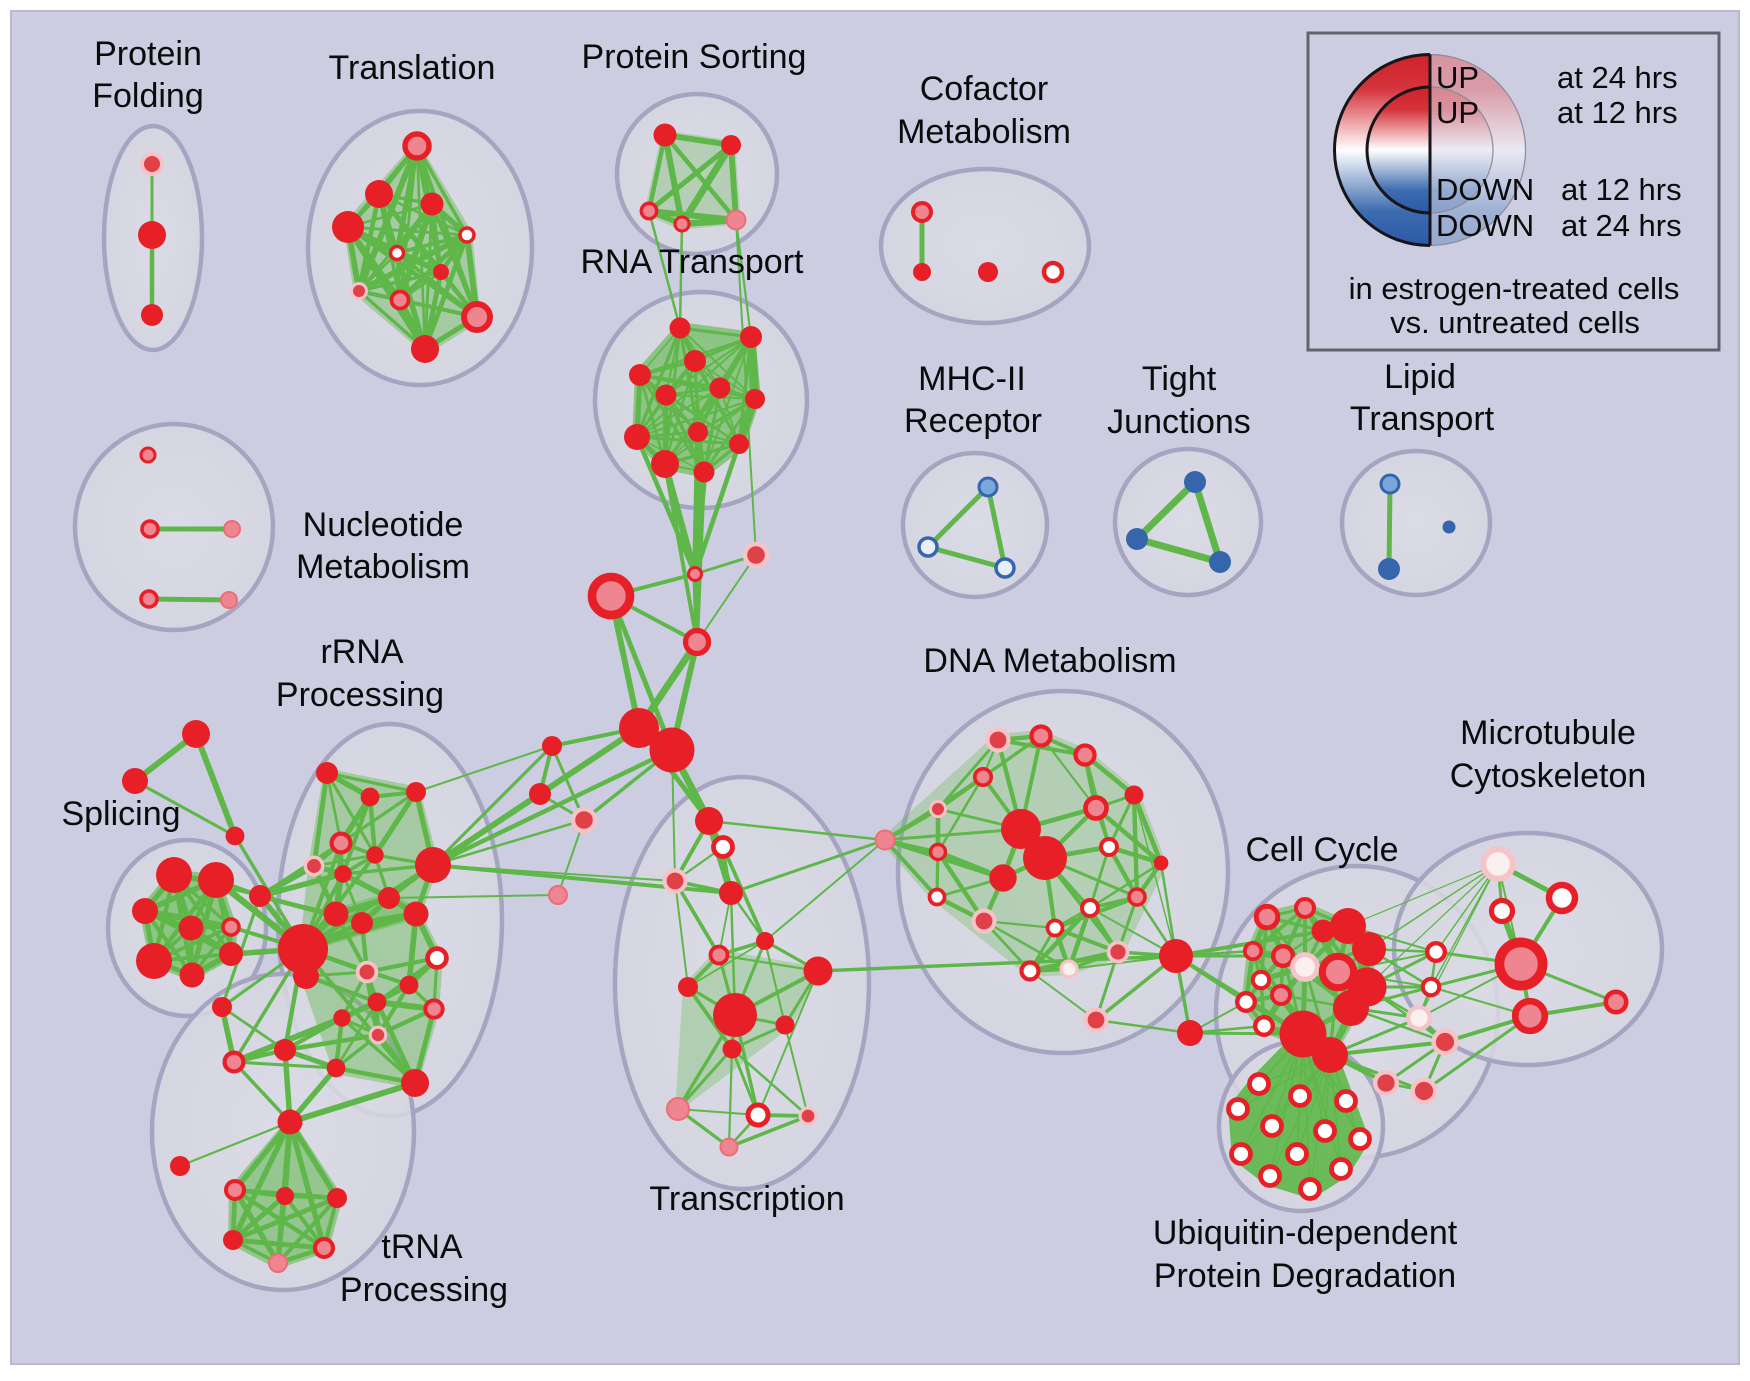  I want to click on svg-text: DNA Metabolism, so click(1049, 661).